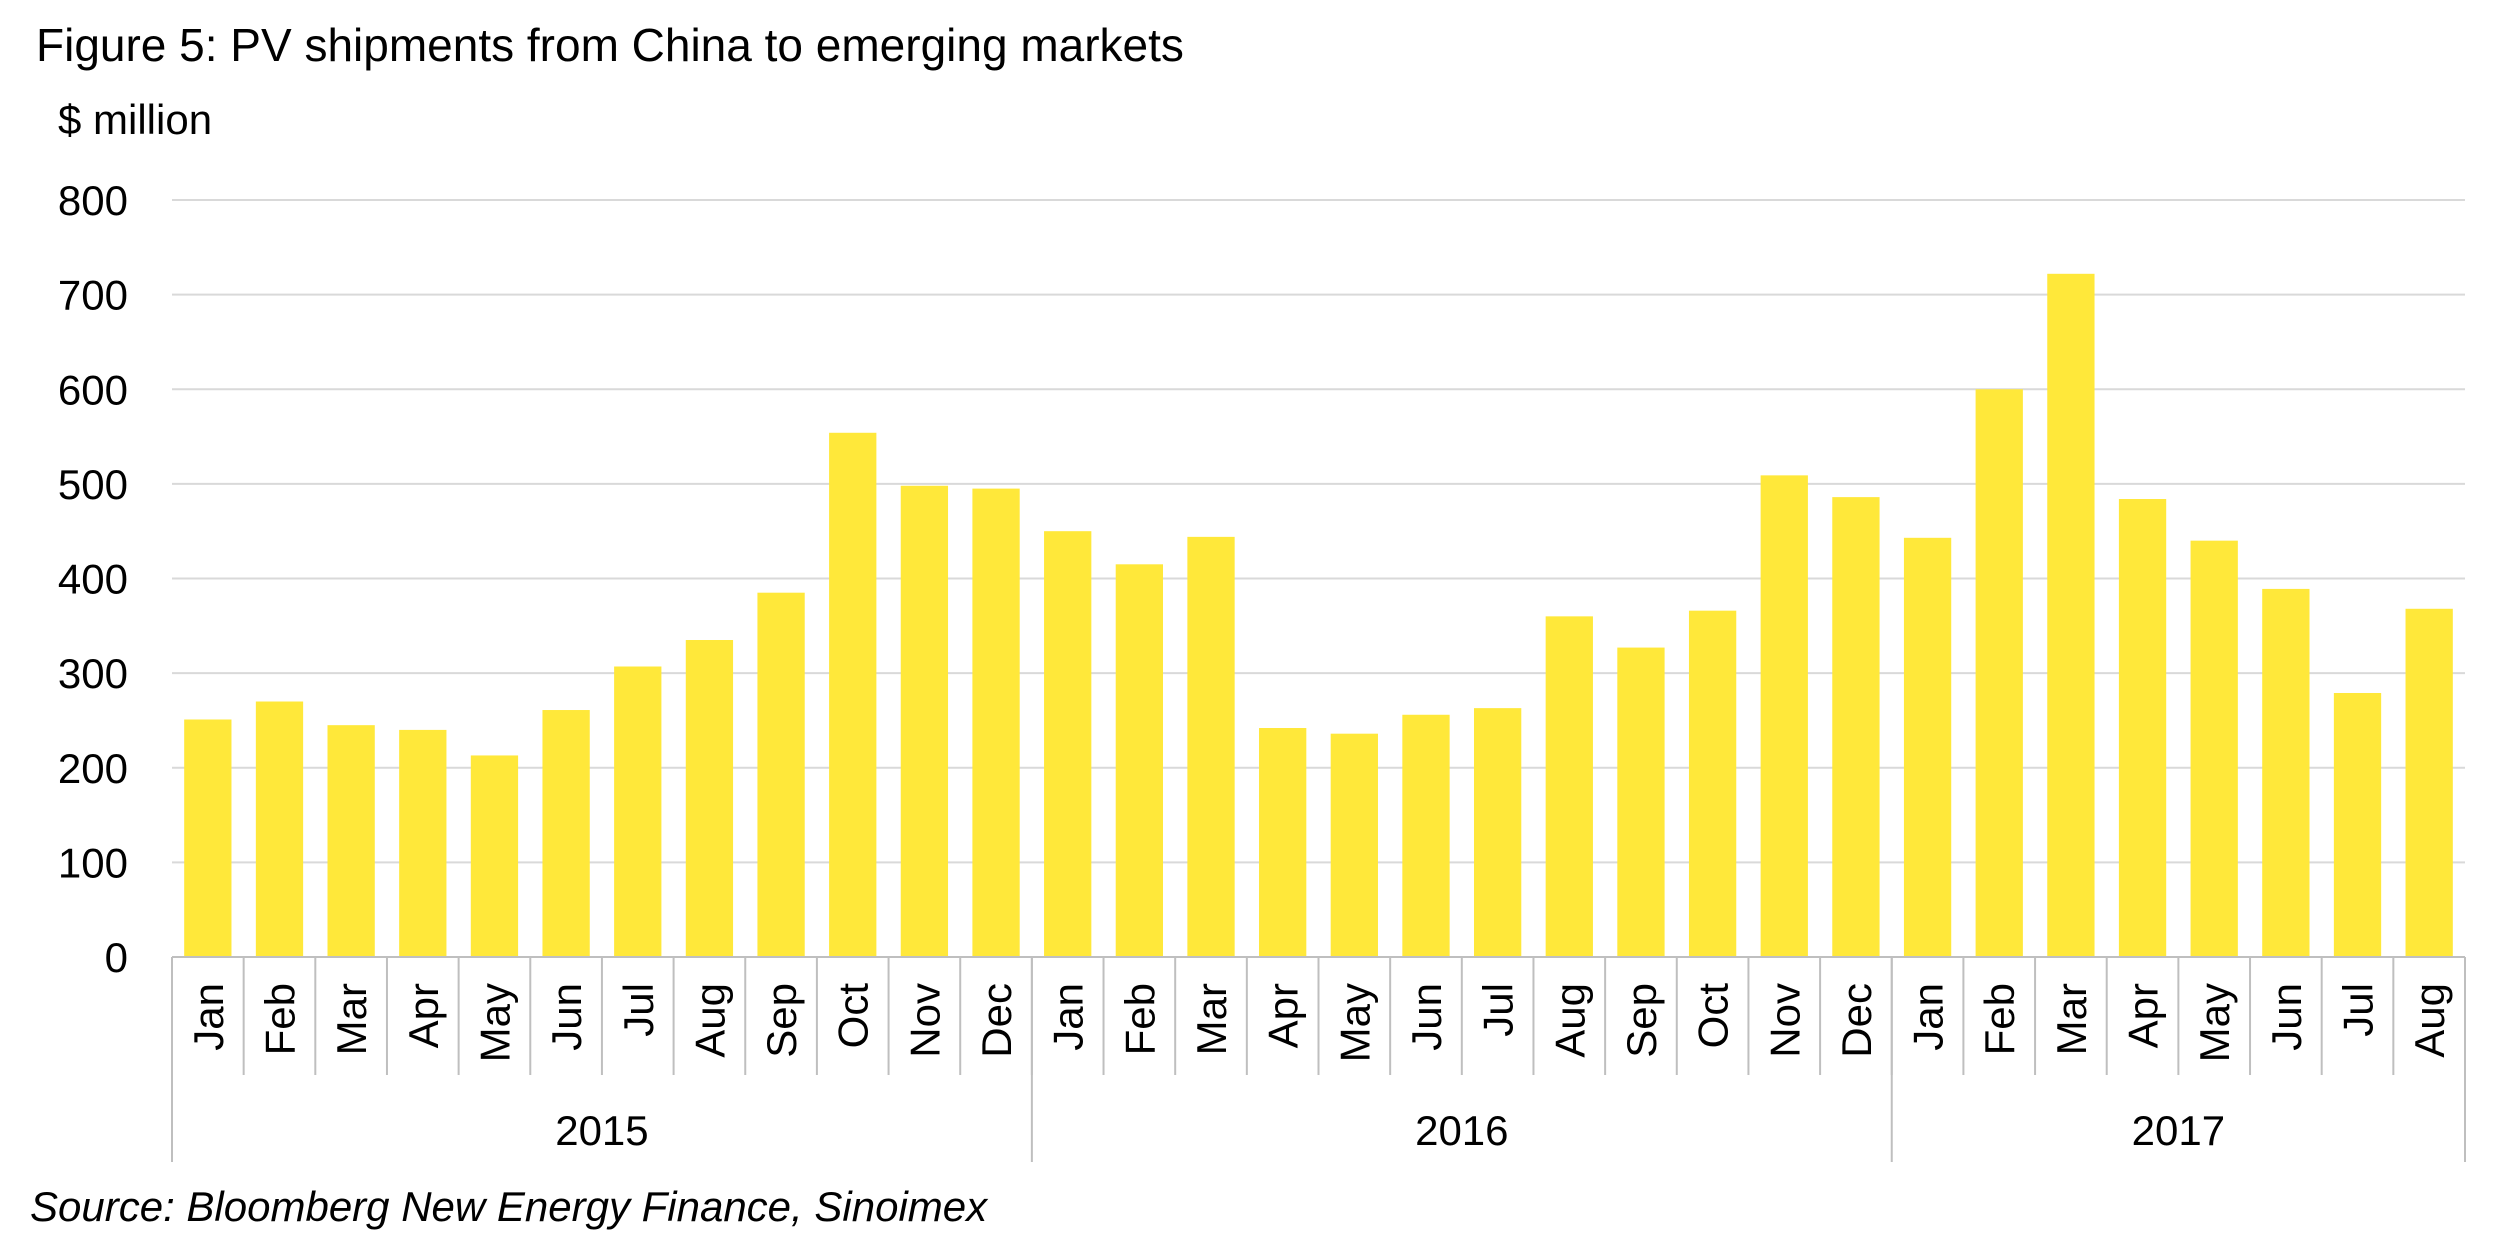  I want to click on y-tick-label: 600, so click(93, 389).